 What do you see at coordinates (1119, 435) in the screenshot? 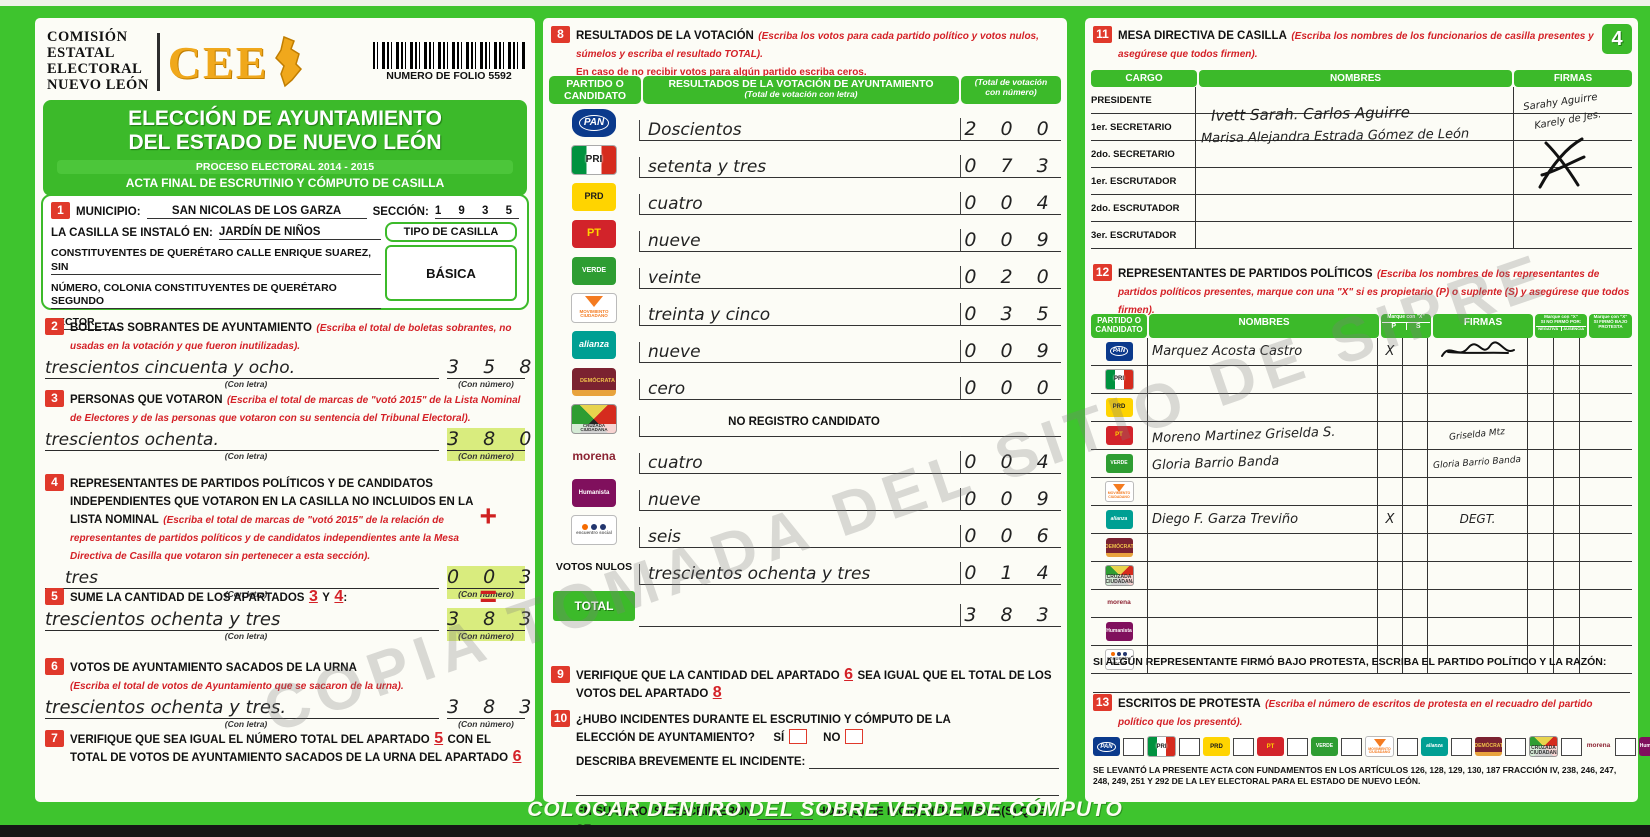
I see `pt-logo-text: PT` at bounding box center [1119, 435].